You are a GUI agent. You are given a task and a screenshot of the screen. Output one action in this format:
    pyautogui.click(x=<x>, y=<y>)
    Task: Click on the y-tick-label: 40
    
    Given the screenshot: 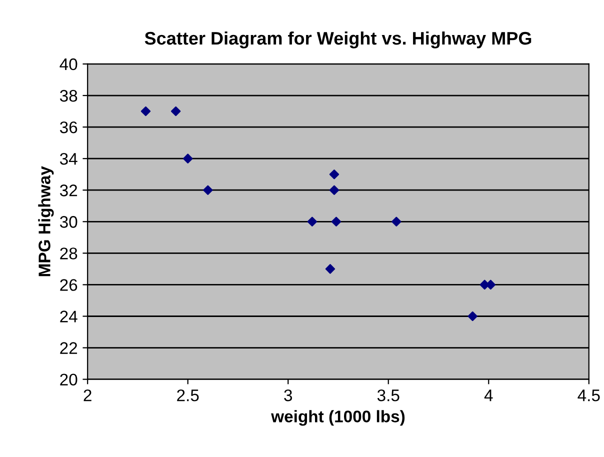 What is the action you would take?
    pyautogui.click(x=69, y=64)
    